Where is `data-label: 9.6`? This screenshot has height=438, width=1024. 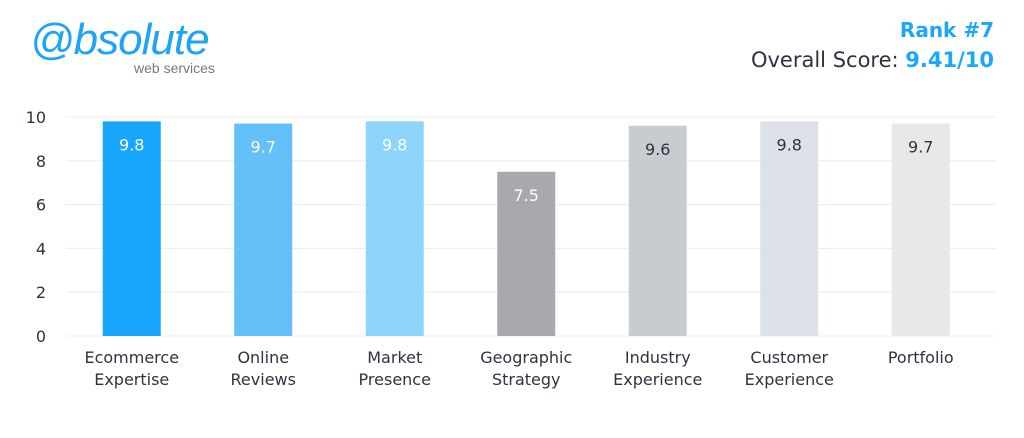
data-label: 9.6 is located at coordinates (657, 149).